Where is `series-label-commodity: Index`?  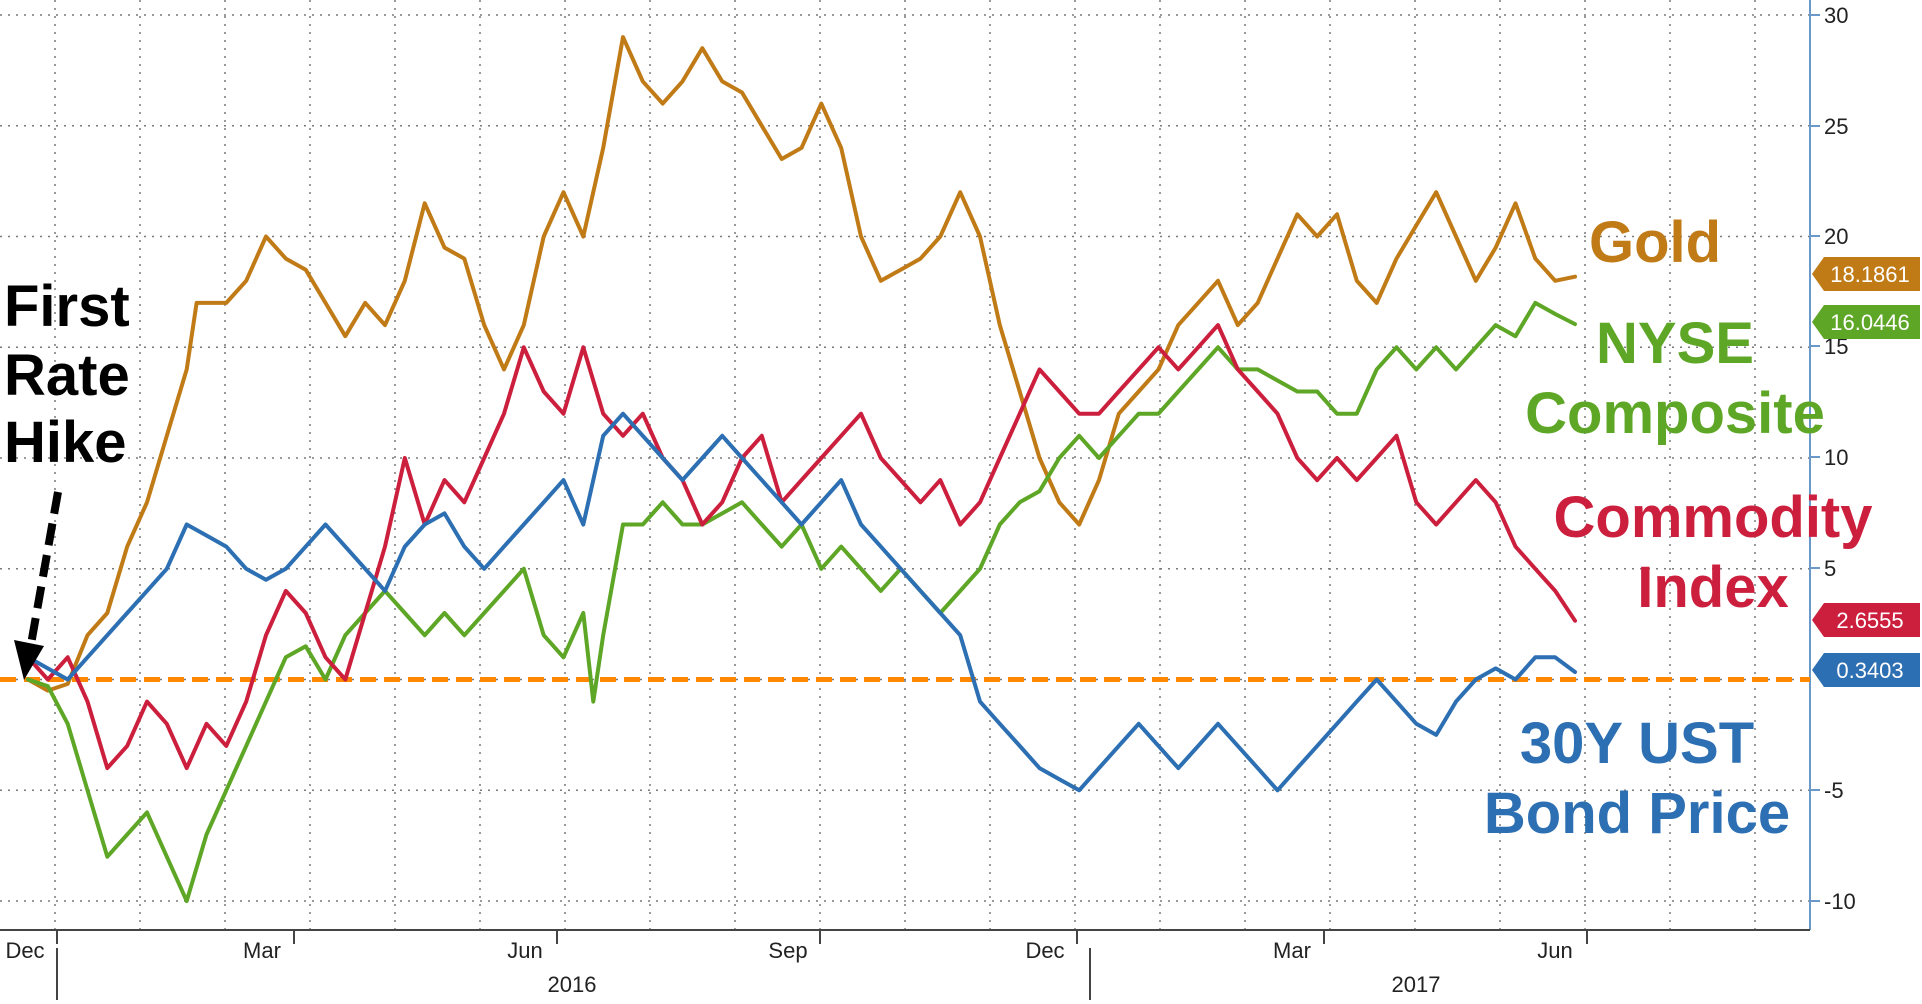
series-label-commodity: Index is located at coordinates (1713, 587).